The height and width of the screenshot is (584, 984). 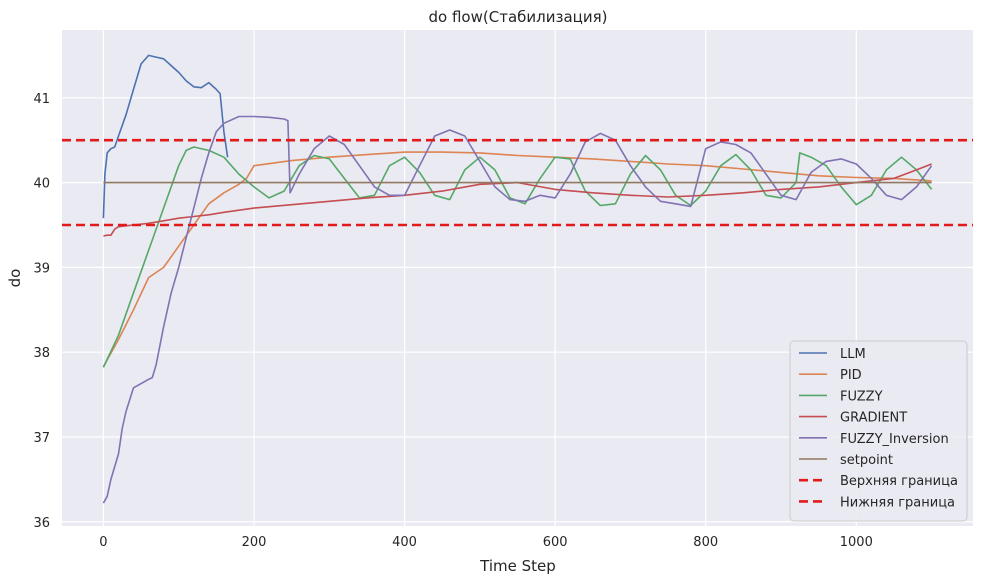 I want to click on legend-label: GRADIENT, so click(x=873, y=418).